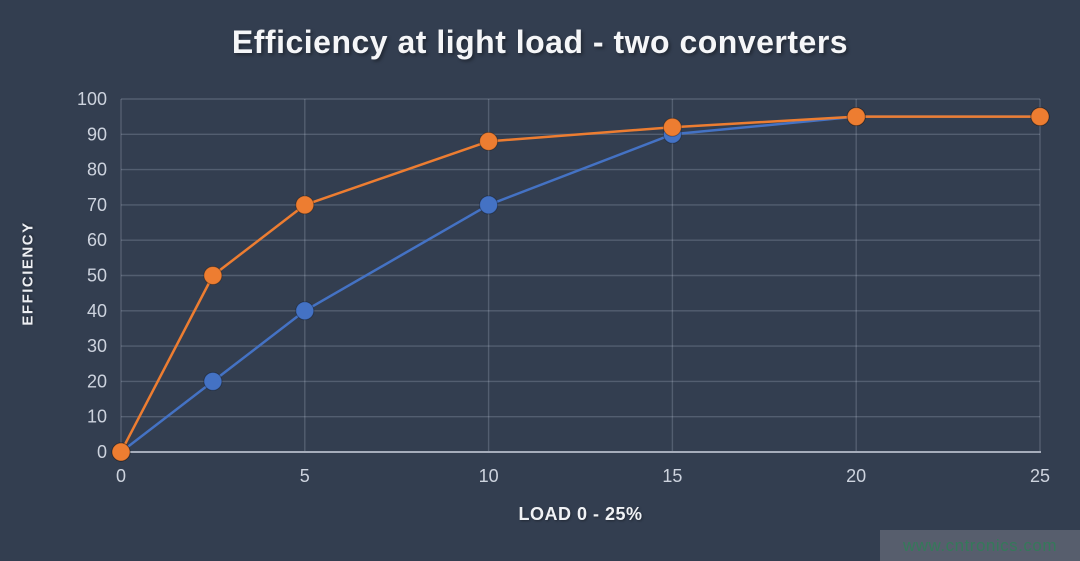  I want to click on x-tick-label: 5, so click(305, 476).